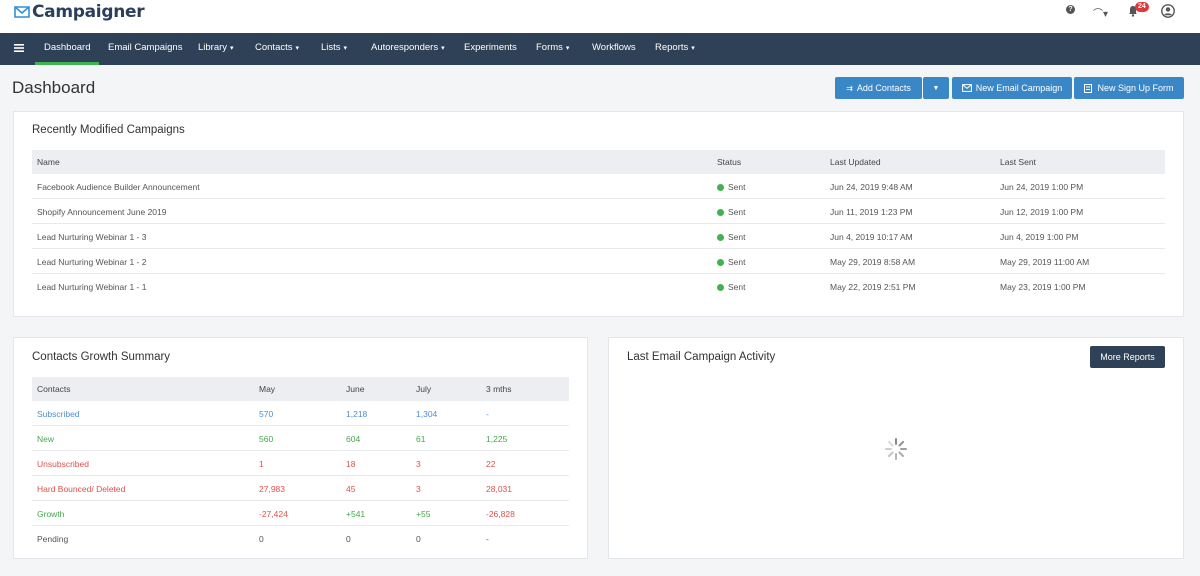  I want to click on nav-reports: Reports ▾, so click(675, 47).